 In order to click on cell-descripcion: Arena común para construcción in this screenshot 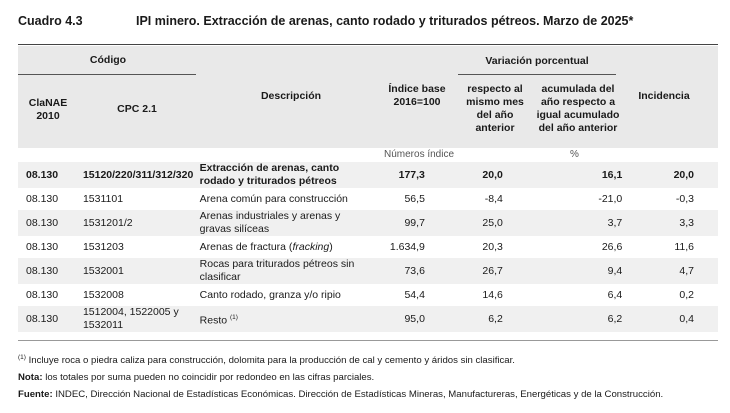, I will do `click(273, 198)`.